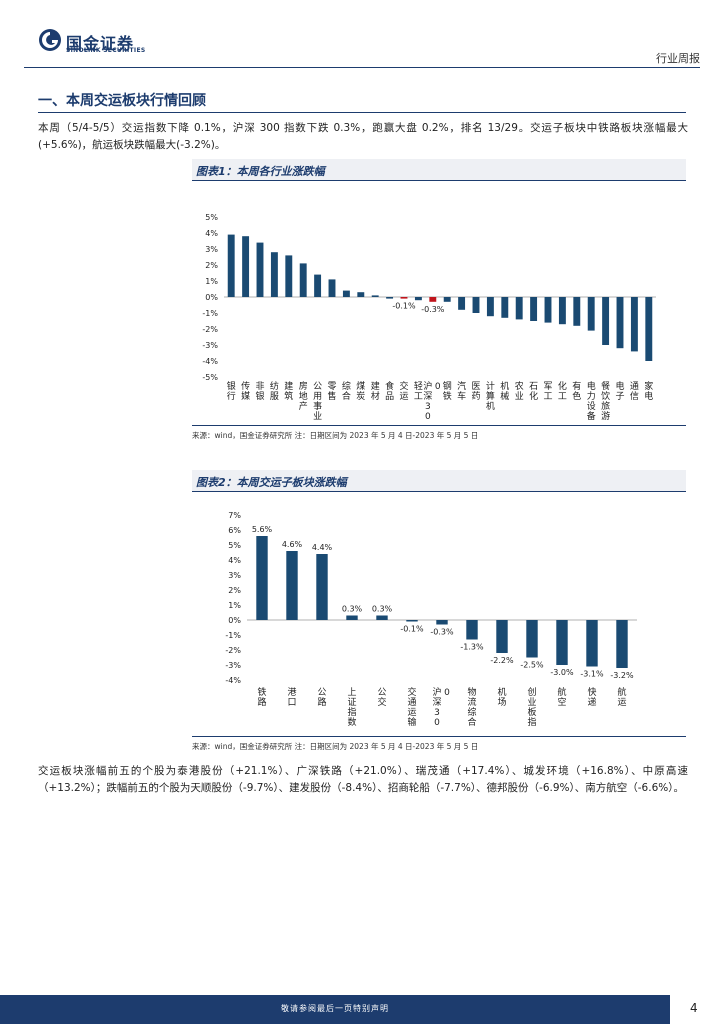  What do you see at coordinates (620, 323) in the screenshot?
I see `bar-电子` at bounding box center [620, 323].